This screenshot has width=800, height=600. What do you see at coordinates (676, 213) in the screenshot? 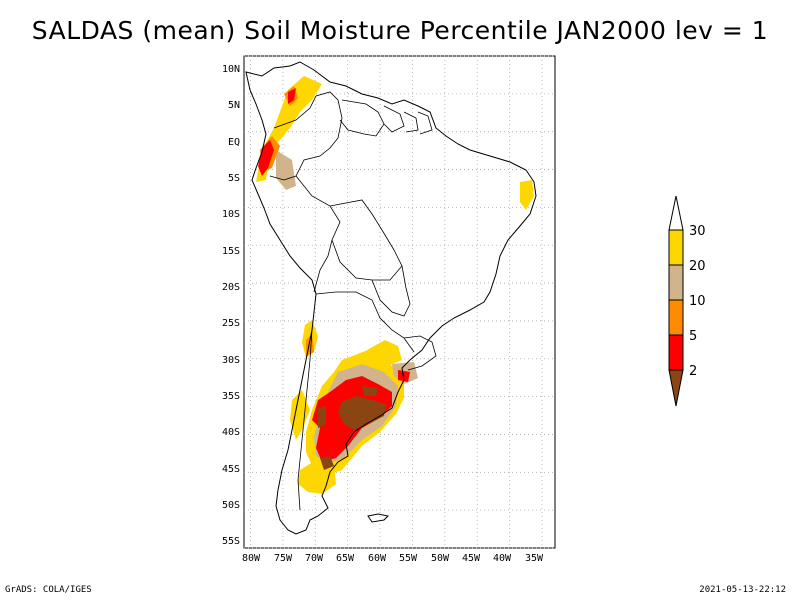
I see `legend-cap-top` at bounding box center [676, 213].